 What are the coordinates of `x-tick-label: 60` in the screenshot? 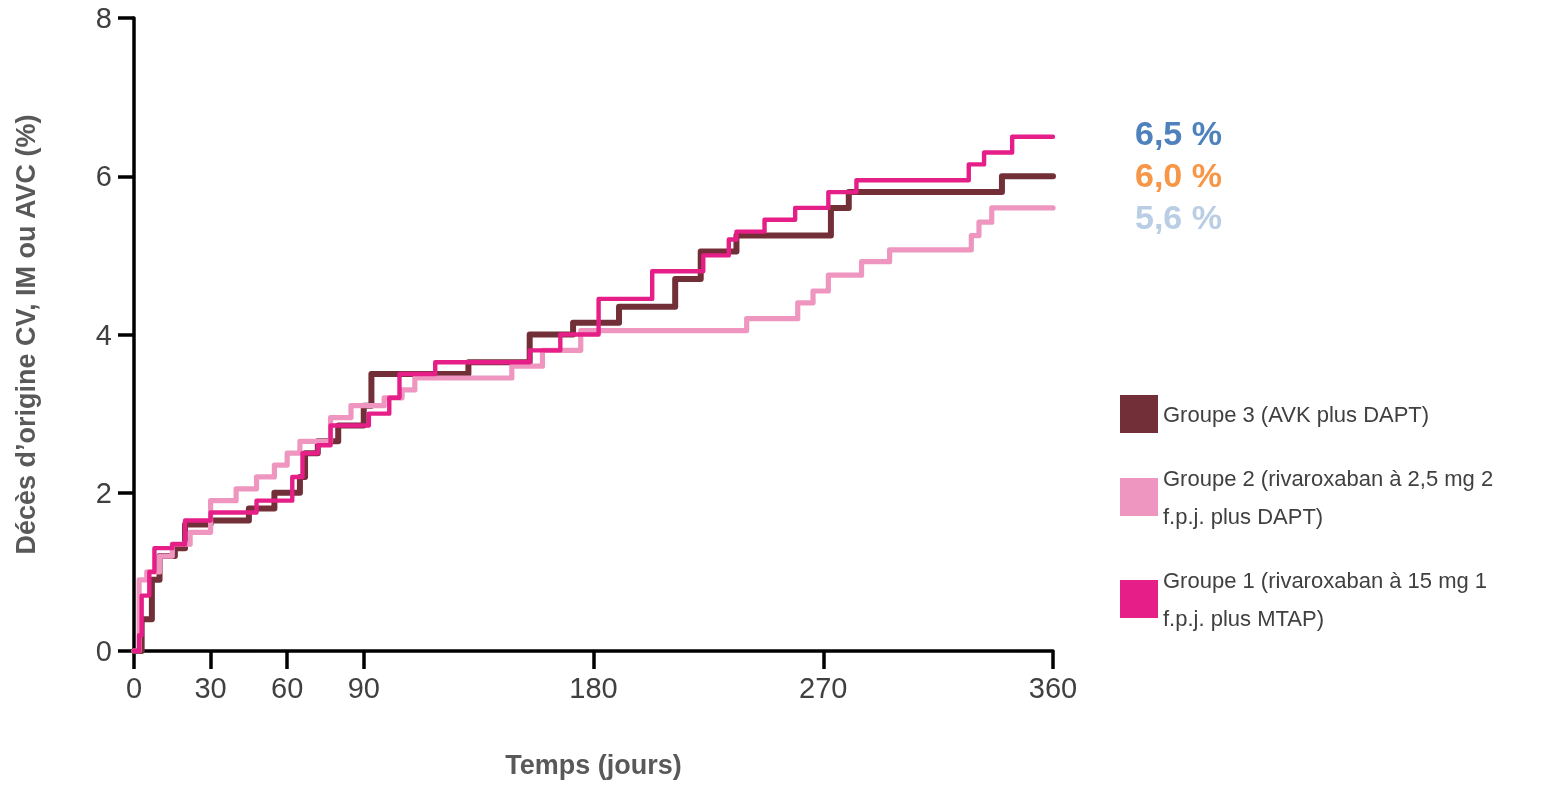 It's located at (287, 687).